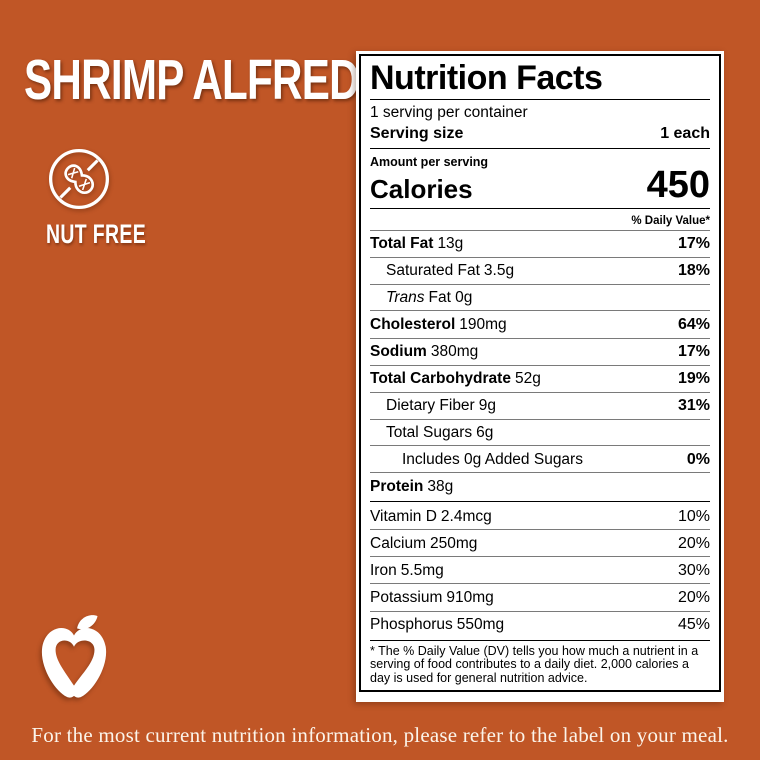 This screenshot has width=760, height=760. Describe the element at coordinates (450, 244) in the screenshot. I see `nutrient-amount: 13g` at that location.